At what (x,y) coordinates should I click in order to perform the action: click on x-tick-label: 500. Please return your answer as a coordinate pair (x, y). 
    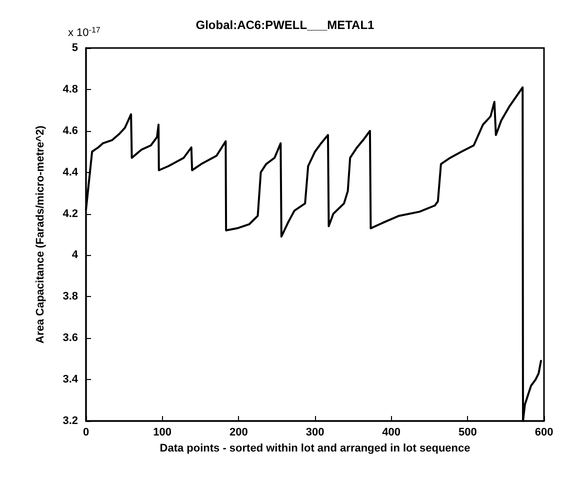
    Looking at the image, I should click on (467, 432).